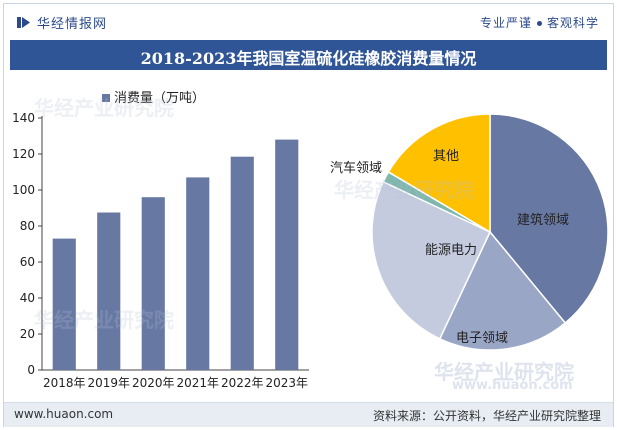 The image size is (617, 430). I want to click on x-tick-label: 2022年, so click(242, 383).